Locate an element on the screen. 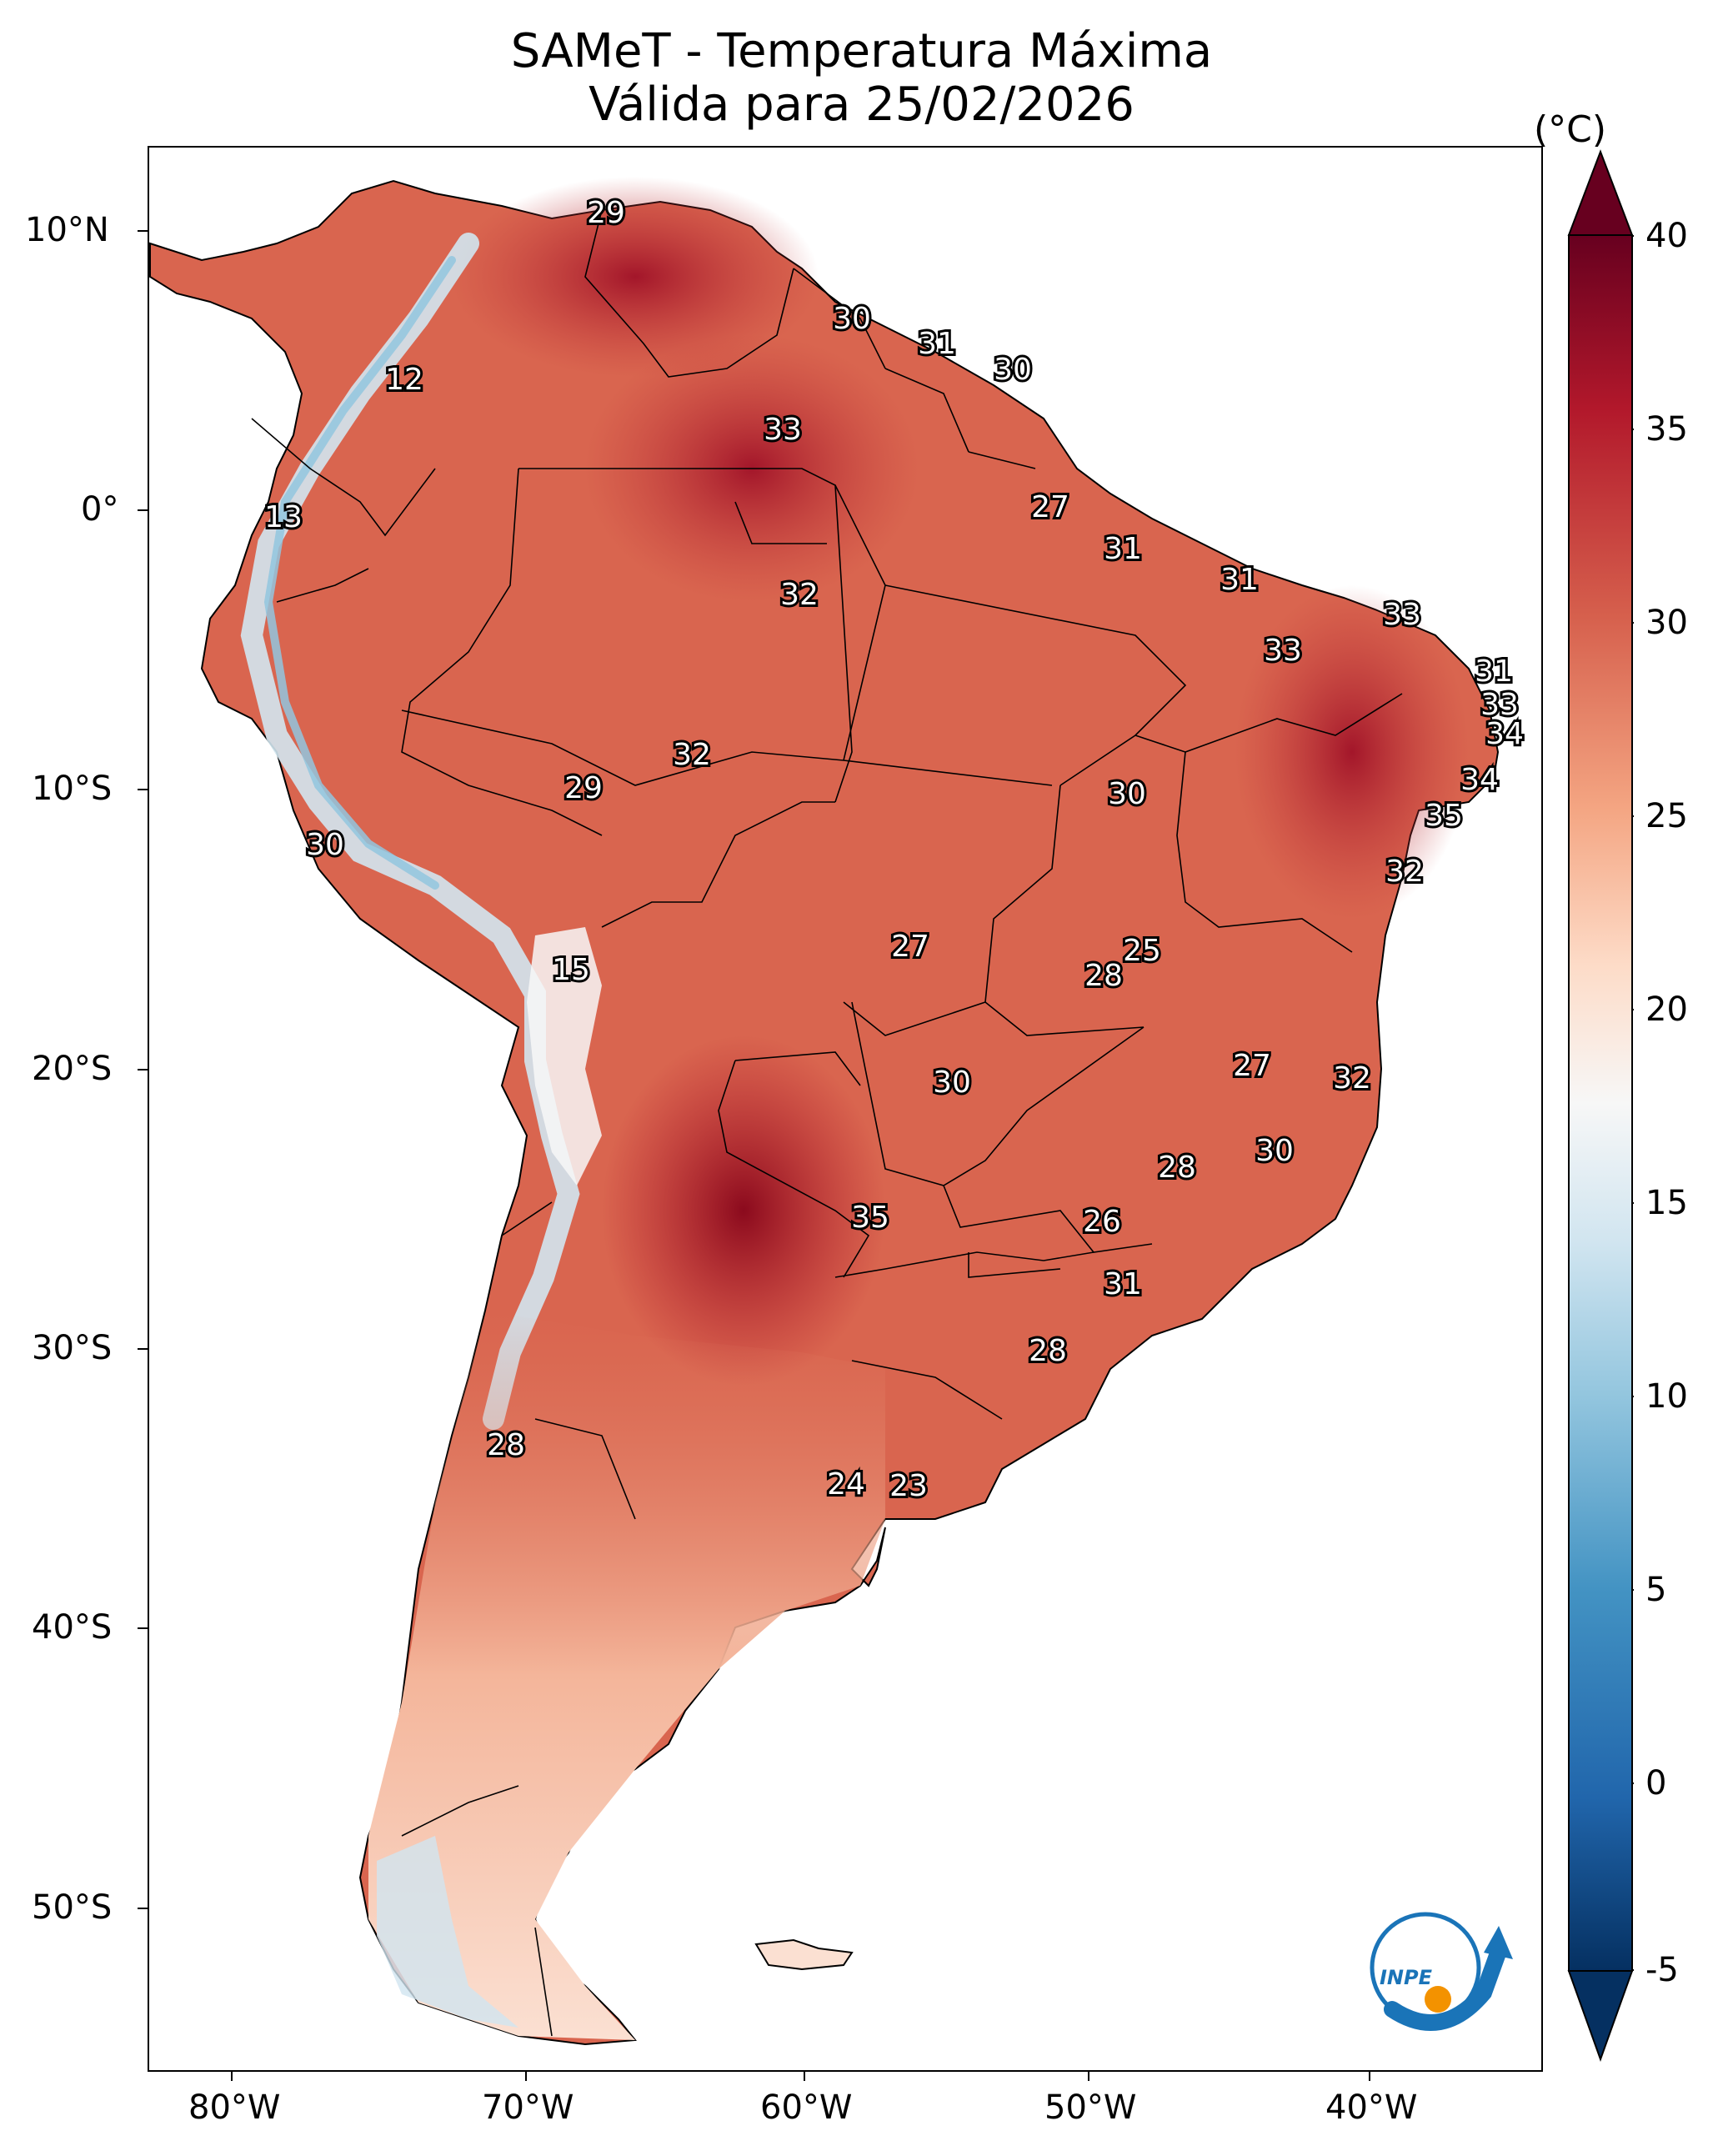 Image resolution: width=1723 pixels, height=2156 pixels. map-label: 23 is located at coordinates (909, 1486).